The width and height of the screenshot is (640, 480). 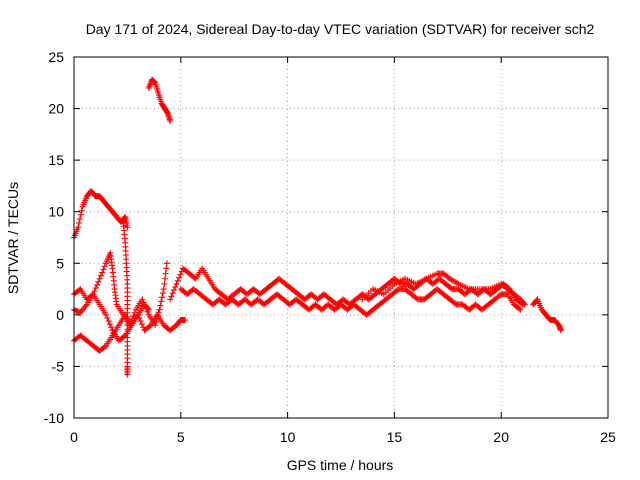 What do you see at coordinates (60, 315) in the screenshot?
I see `y-tick-label: 0` at bounding box center [60, 315].